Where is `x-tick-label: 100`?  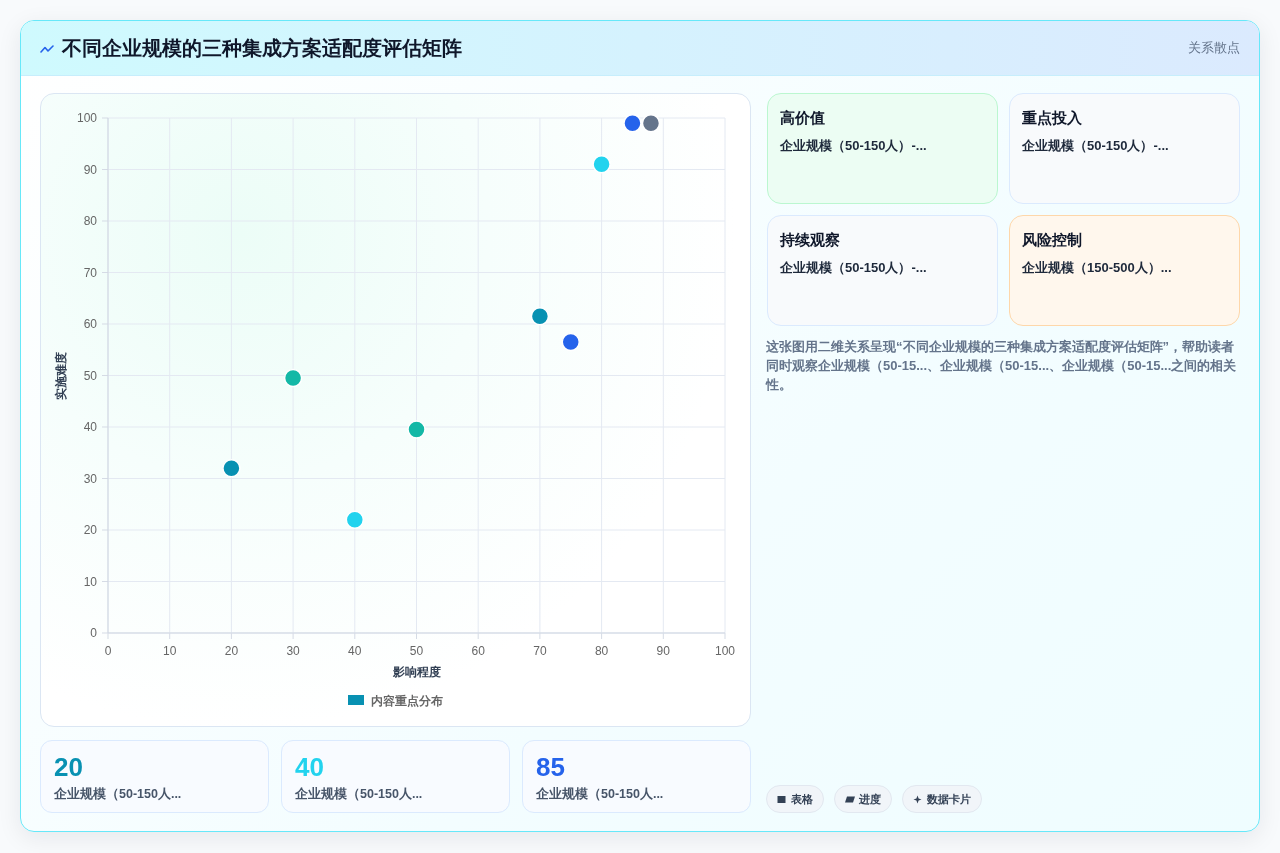 x-tick-label: 100 is located at coordinates (725, 651).